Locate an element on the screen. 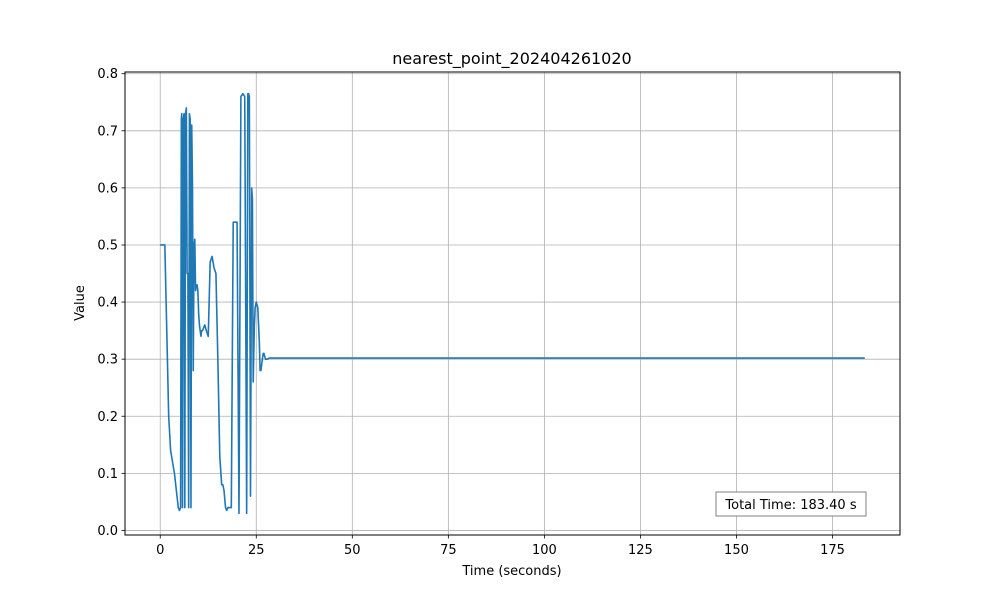 Image resolution: width=1000 pixels, height=604 pixels. y-tick-label: 0.4 is located at coordinates (107, 303).